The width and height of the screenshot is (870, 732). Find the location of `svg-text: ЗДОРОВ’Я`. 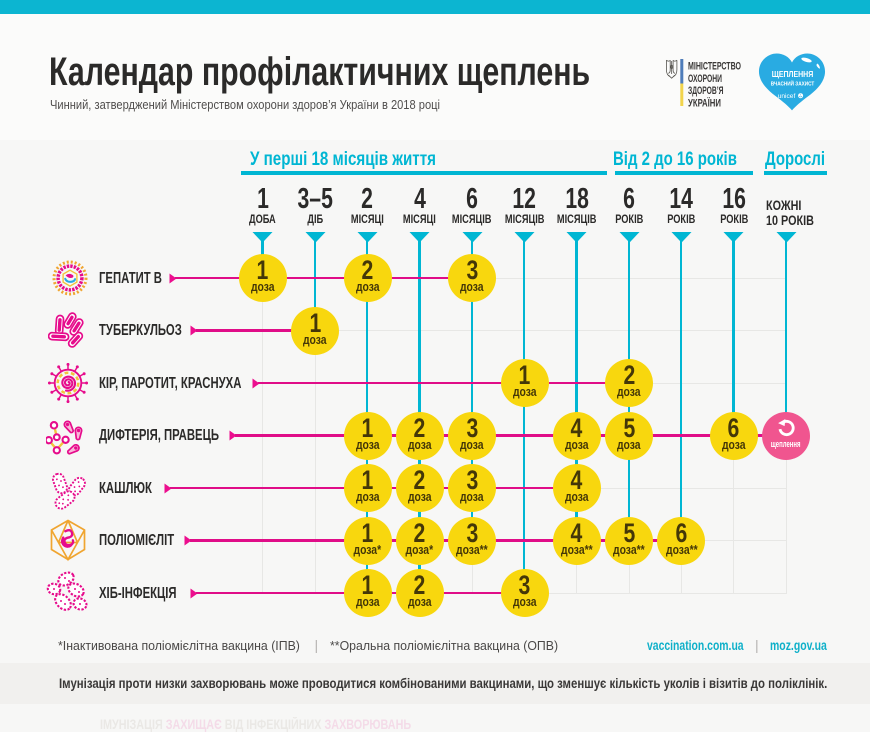

svg-text: ЗДОРОВ’Я is located at coordinates (706, 91).